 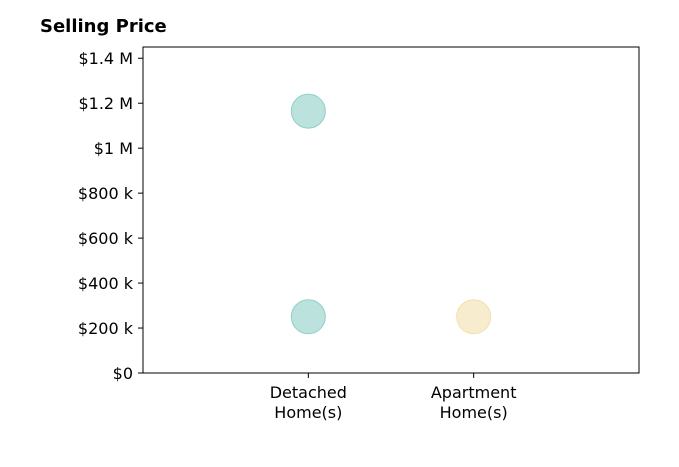 What do you see at coordinates (106, 193) in the screenshot?
I see `y-tick-label: $800 k` at bounding box center [106, 193].